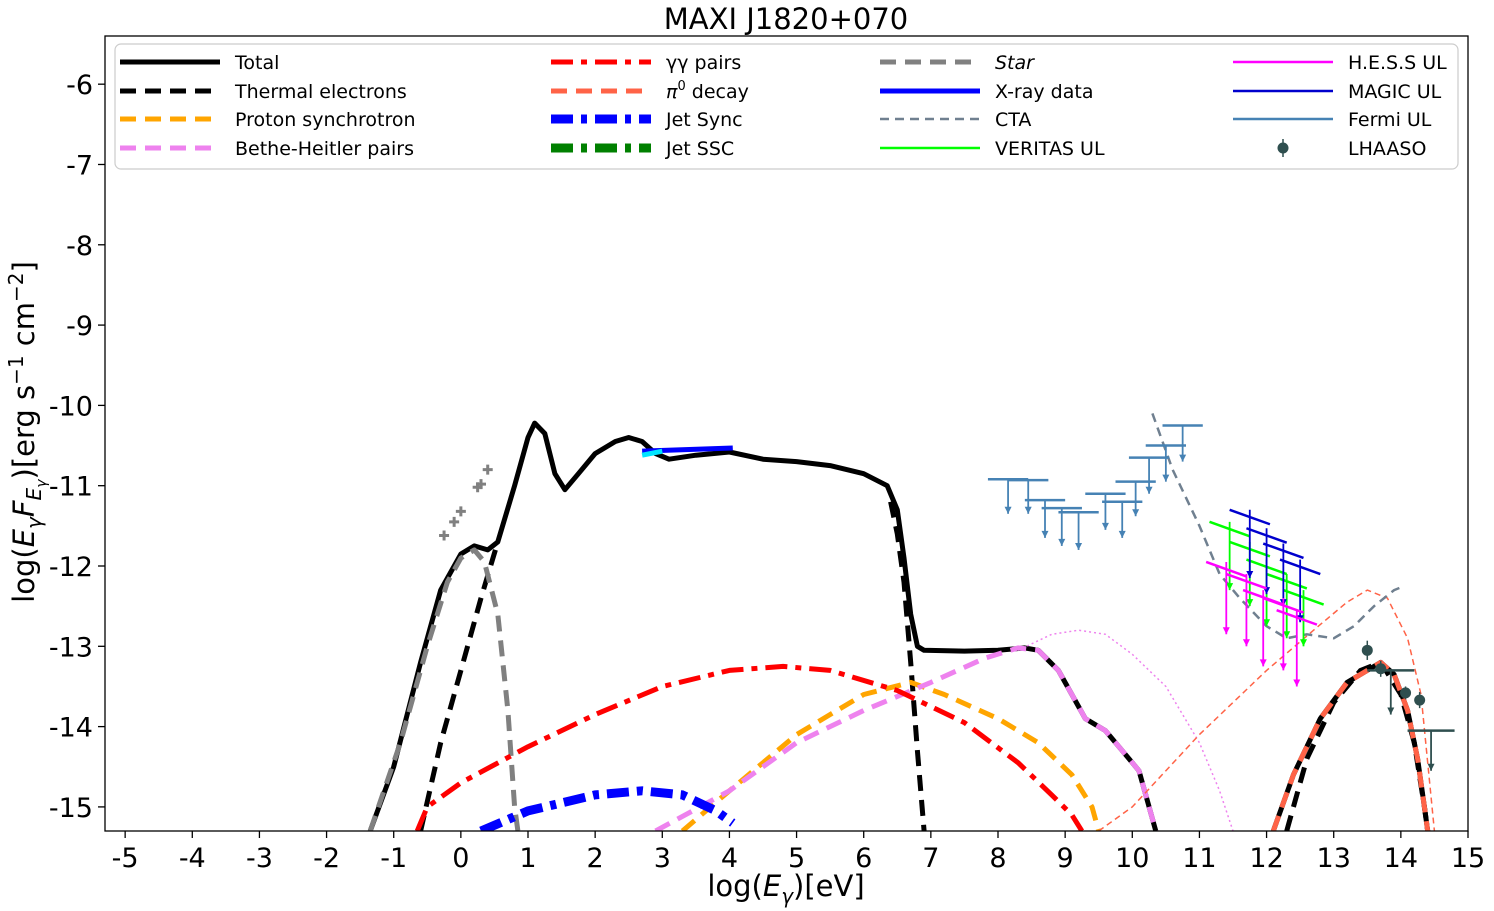  I want to click on legend-swatch-marker, so click(1283, 148).